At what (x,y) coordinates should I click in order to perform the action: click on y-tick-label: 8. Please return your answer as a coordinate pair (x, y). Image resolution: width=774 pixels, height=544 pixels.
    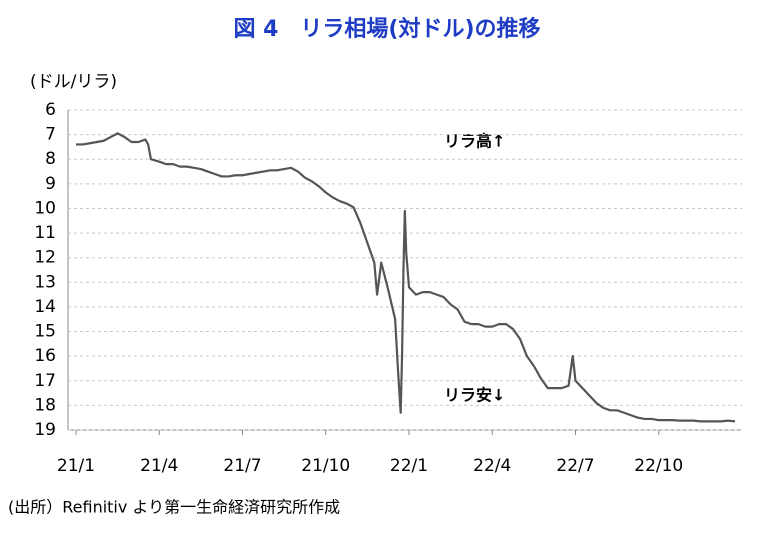
    Looking at the image, I should click on (50, 159).